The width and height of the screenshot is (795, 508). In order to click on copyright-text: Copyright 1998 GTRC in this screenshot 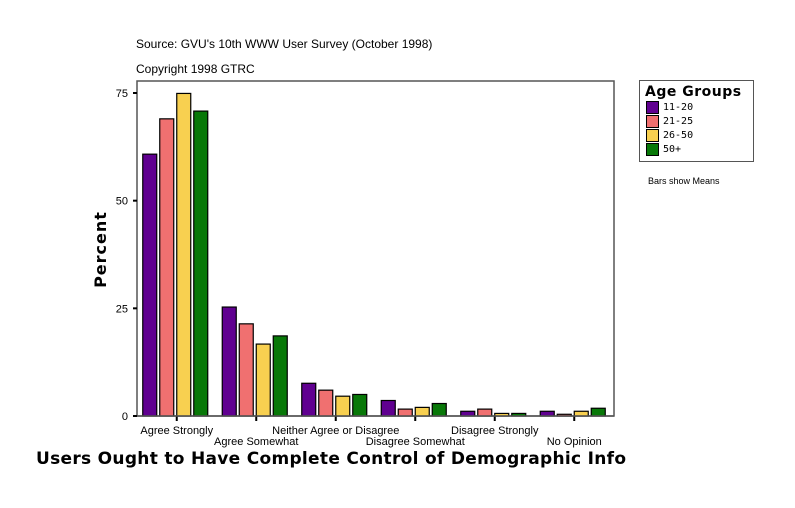, I will do `click(195, 69)`.